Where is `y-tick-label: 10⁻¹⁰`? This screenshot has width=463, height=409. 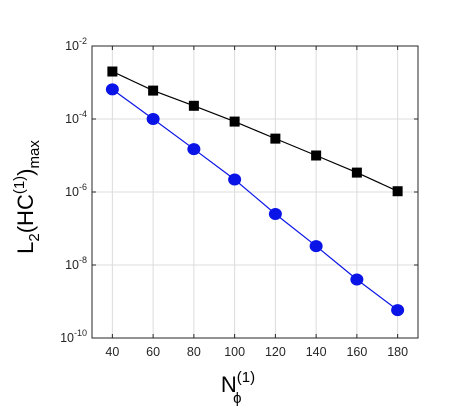
y-tick-label: 10⁻¹⁰ is located at coordinates (73, 336).